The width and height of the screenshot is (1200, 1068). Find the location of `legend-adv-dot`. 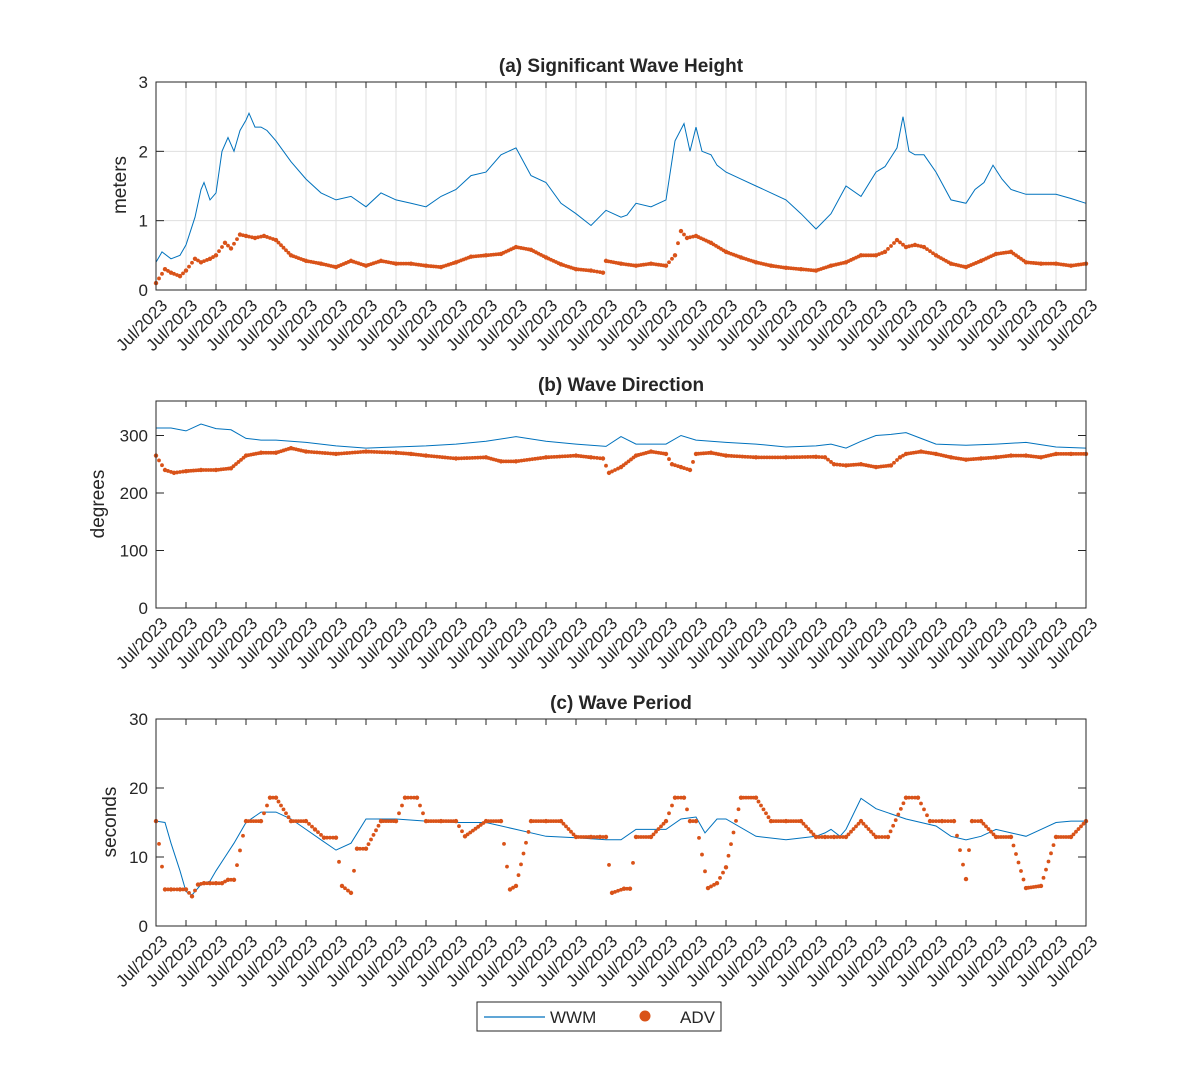

legend-adv-dot is located at coordinates (645, 1016).